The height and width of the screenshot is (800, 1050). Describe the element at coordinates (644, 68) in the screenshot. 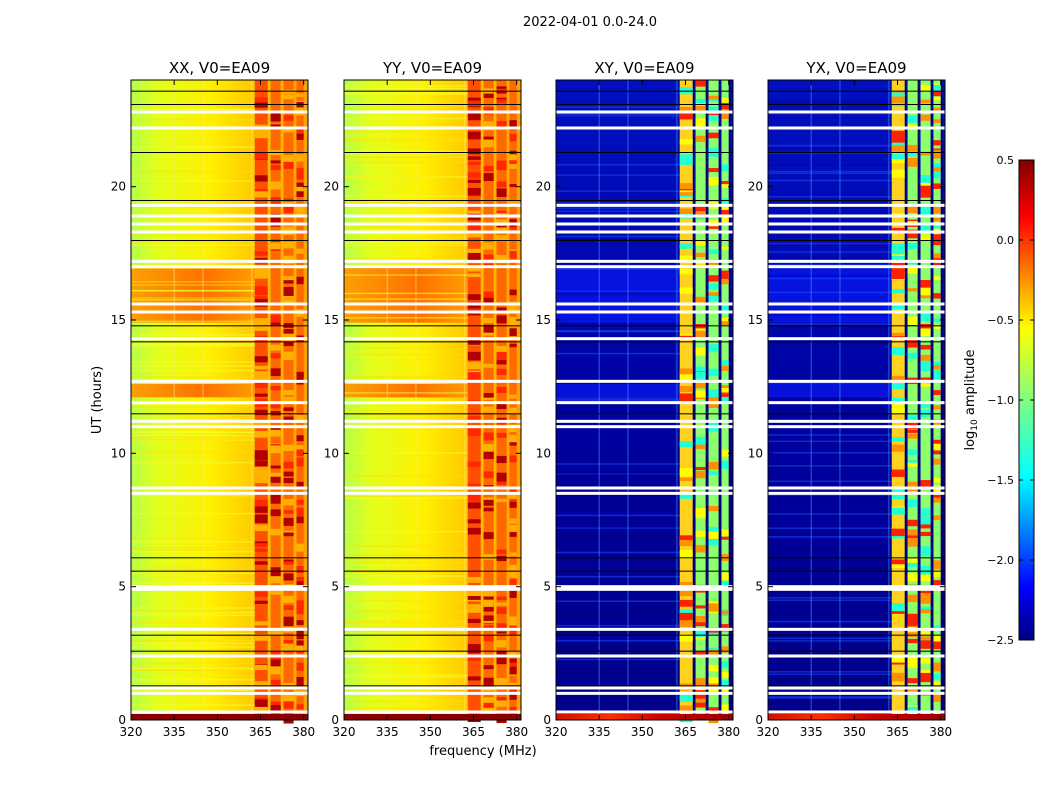

I see `panel-title: XY, V0=EA09` at that location.